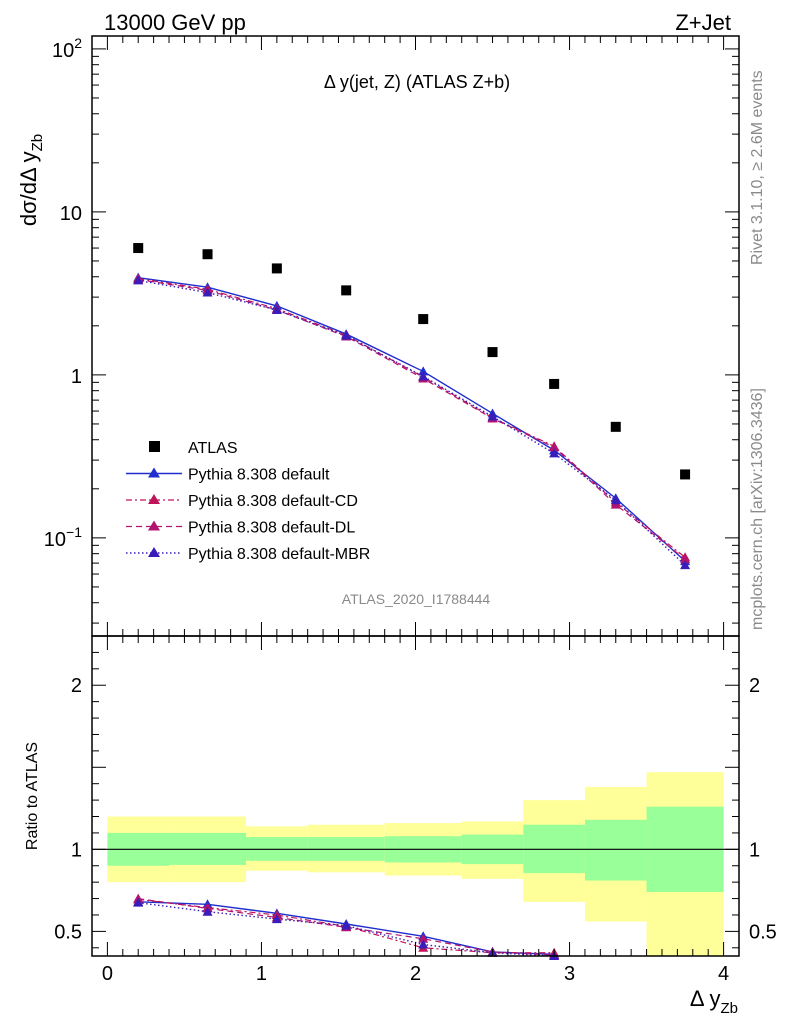 This screenshot has height=1024, width=786. Describe the element at coordinates (213, 448) in the screenshot. I see `legend-label-atlas: ATLAS` at that location.